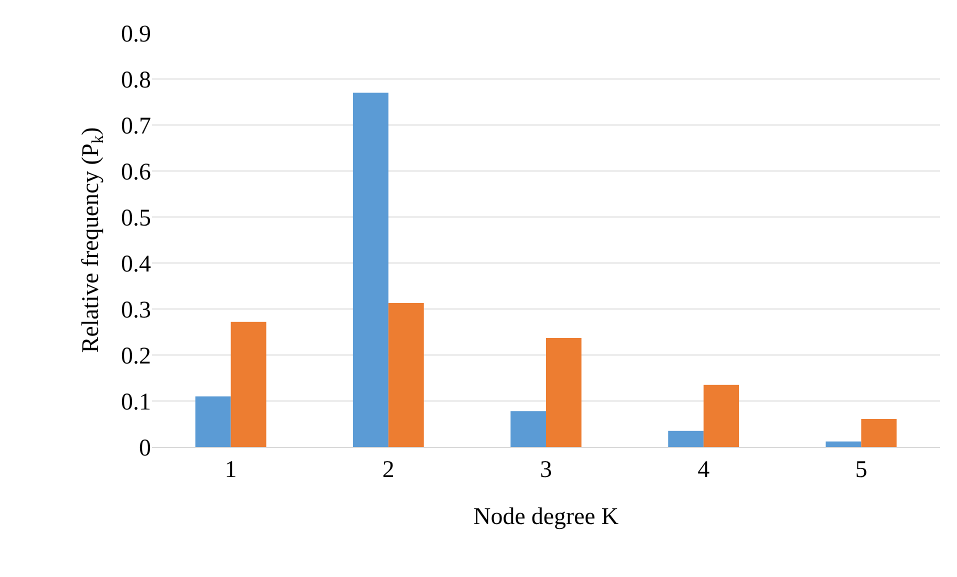  What do you see at coordinates (704, 469) in the screenshot?
I see `x-tick-label: 4` at bounding box center [704, 469].